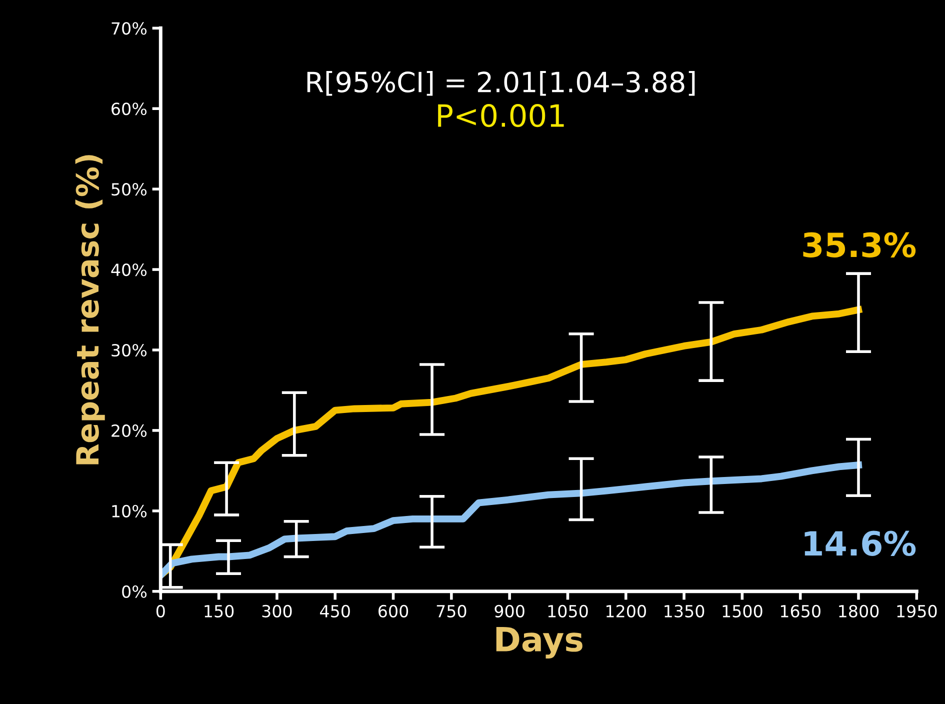 Image resolution: width=945 pixels, height=704 pixels. Describe the element at coordinates (129, 350) in the screenshot. I see `y-tick-label: 30%` at that location.